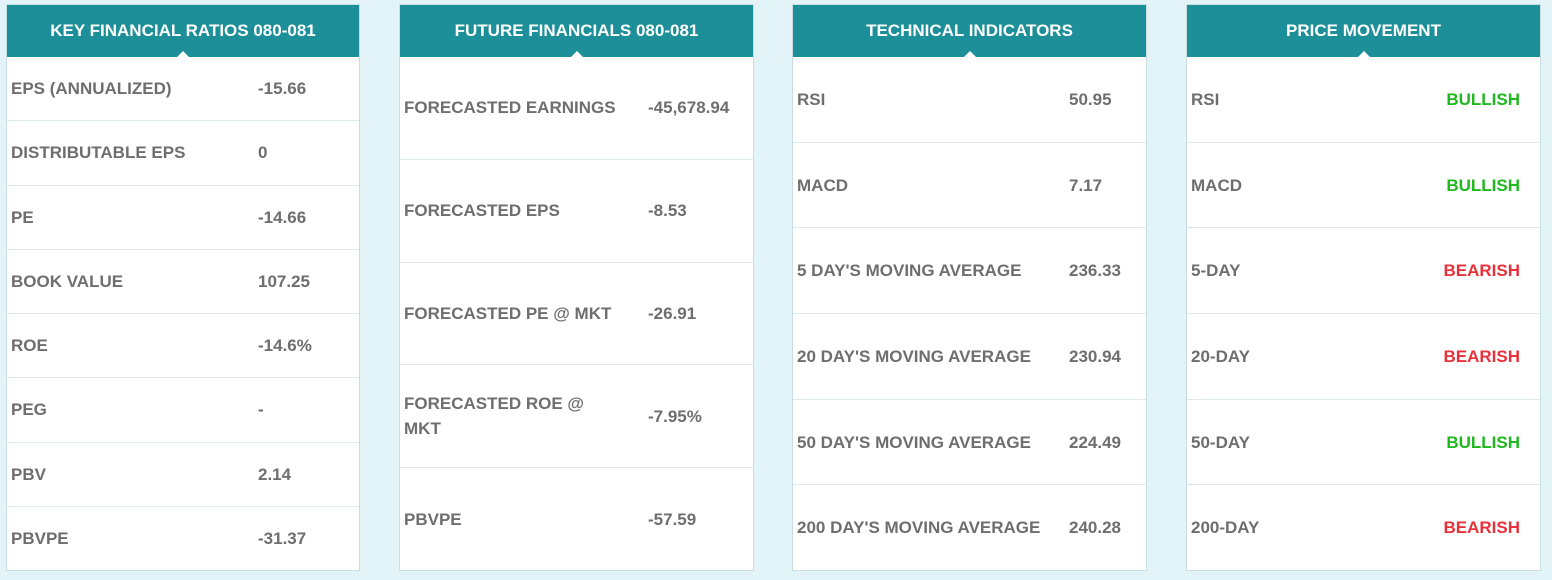 The width and height of the screenshot is (1552, 580). Describe the element at coordinates (282, 89) in the screenshot. I see `row-value: -15.66` at that location.